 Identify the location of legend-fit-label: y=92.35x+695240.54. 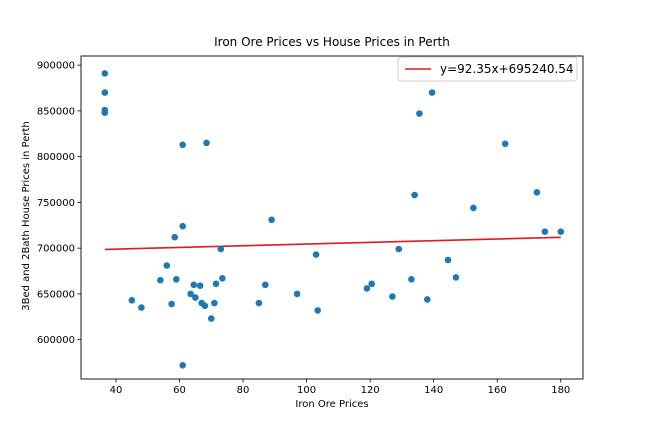
(507, 69).